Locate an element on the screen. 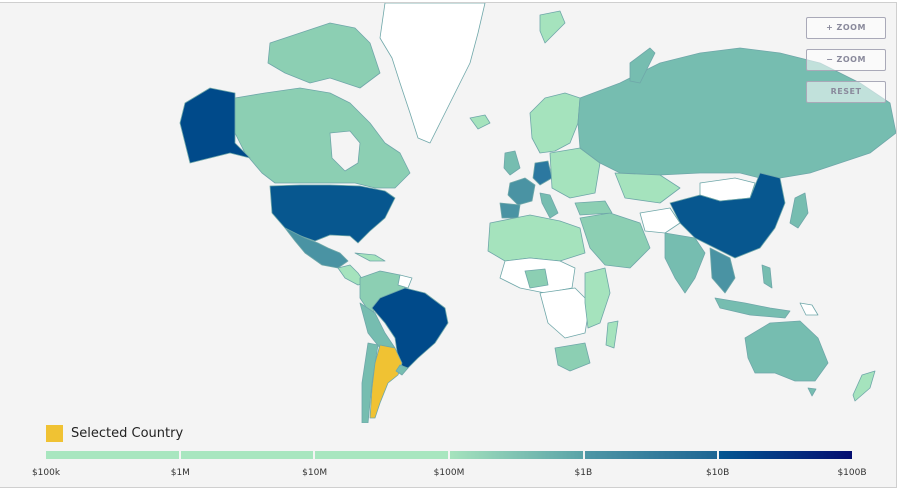  scale-tick-label: $10B is located at coordinates (717, 473).